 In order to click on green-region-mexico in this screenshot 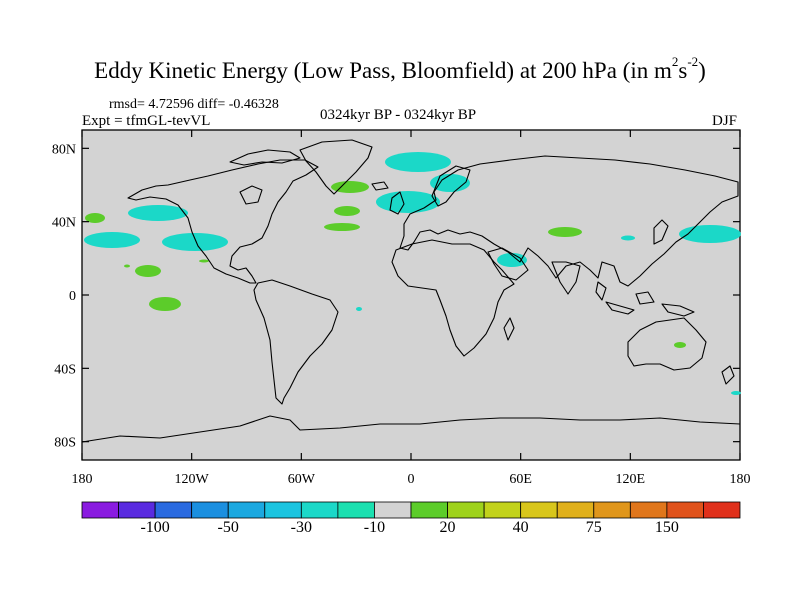, I will do `click(204, 261)`.